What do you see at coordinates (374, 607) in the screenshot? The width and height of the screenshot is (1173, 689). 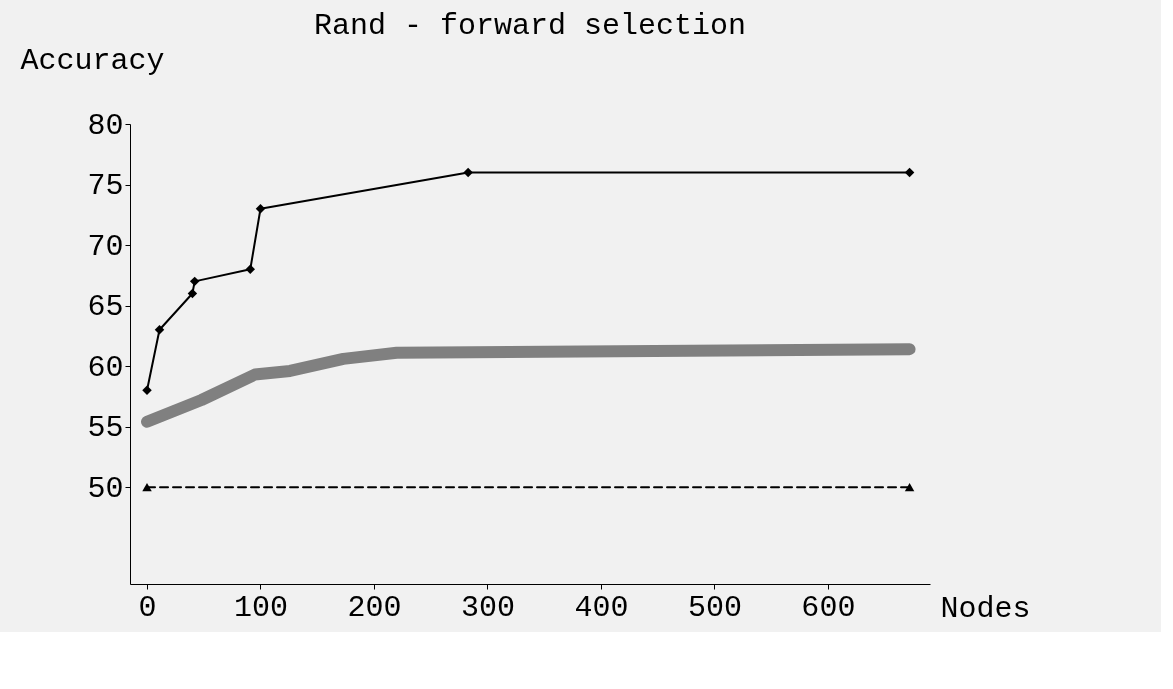 I see `x-tick-label: 200` at bounding box center [374, 607].